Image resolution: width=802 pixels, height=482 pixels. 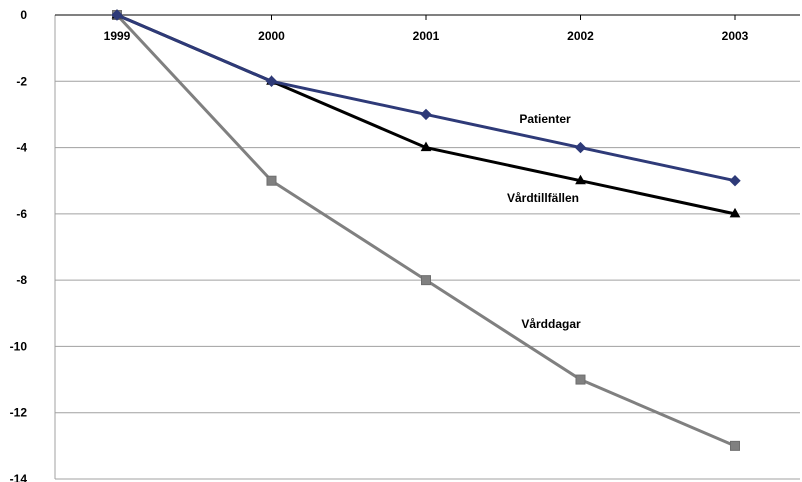 I want to click on y-tick-label: -4, so click(x=21, y=148).